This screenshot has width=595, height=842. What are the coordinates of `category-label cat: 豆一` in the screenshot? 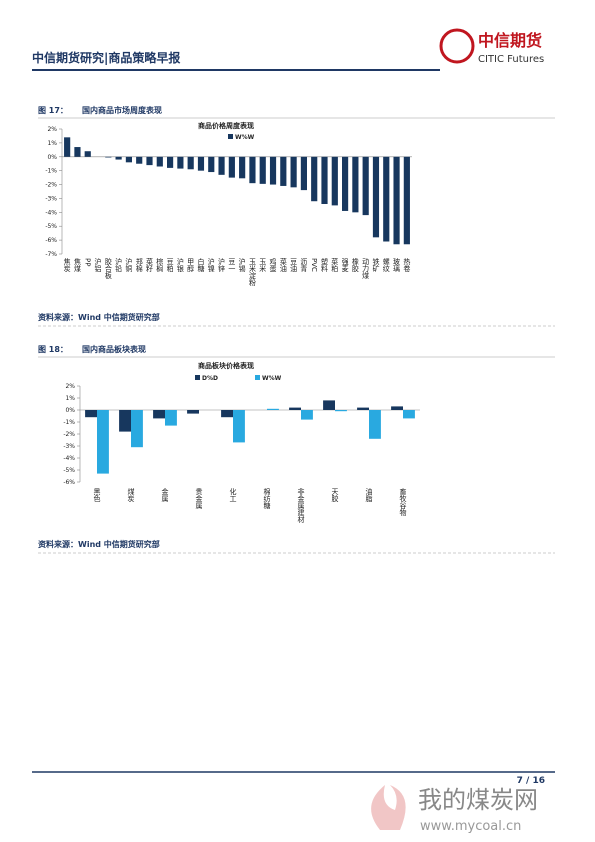 It's located at (232, 265).